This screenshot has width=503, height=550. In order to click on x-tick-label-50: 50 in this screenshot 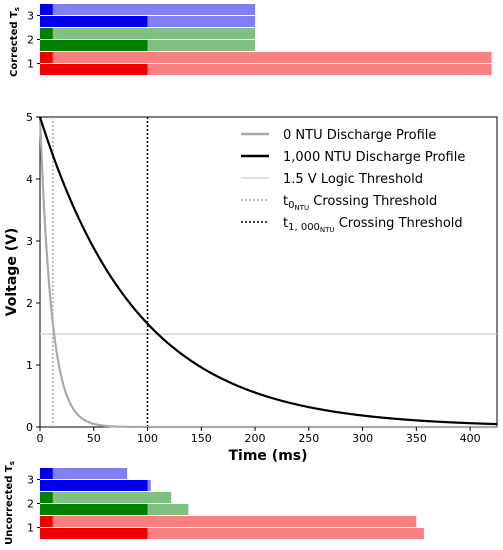, I will do `click(94, 438)`.